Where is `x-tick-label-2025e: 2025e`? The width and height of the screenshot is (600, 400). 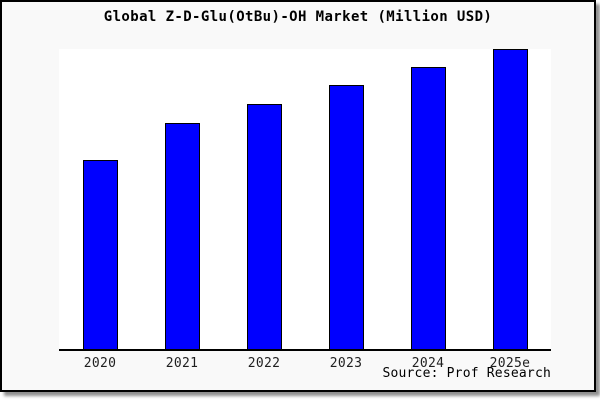
x-tick-label-2025e: 2025e is located at coordinates (510, 363).